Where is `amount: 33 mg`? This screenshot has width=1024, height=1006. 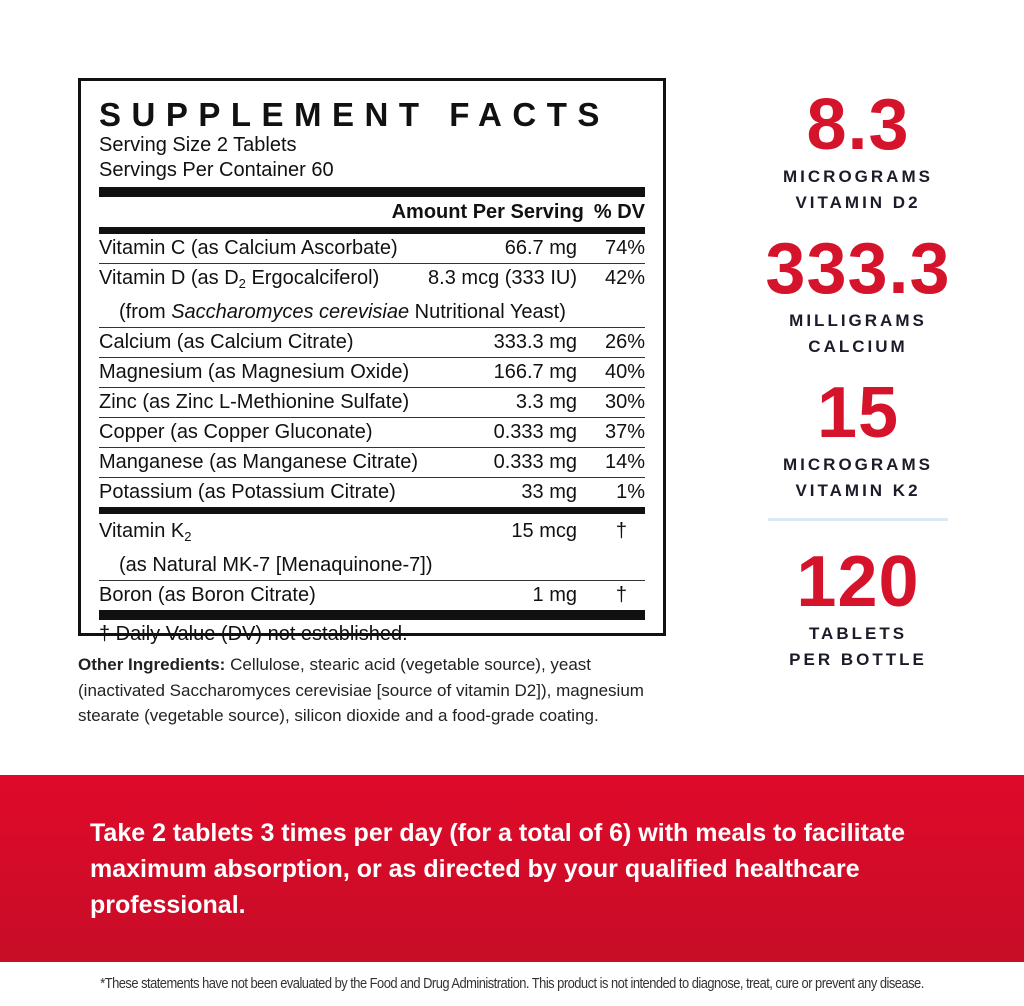
amount: 33 mg is located at coordinates (549, 492).